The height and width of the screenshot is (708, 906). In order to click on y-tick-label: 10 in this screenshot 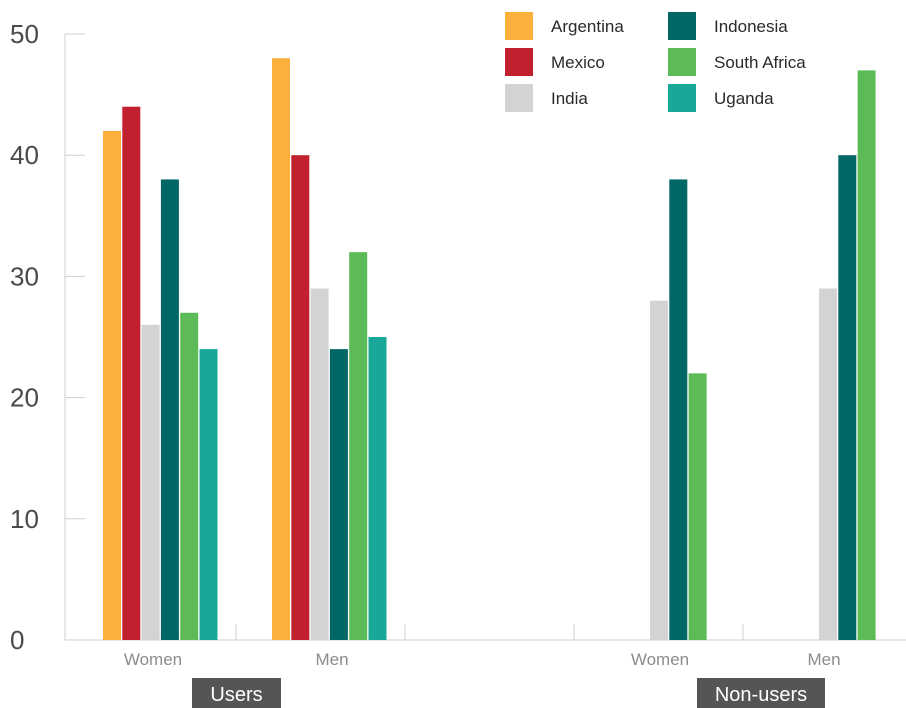, I will do `click(24, 519)`.